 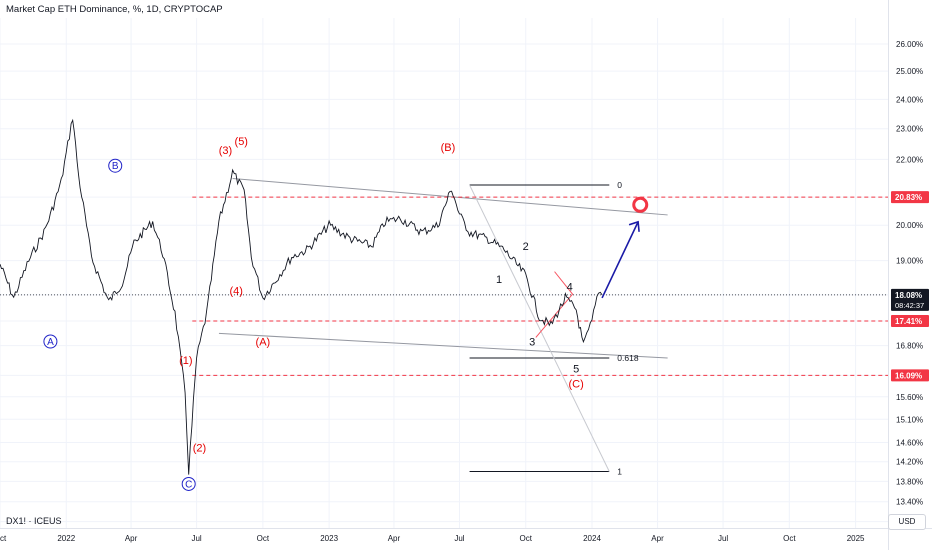 I want to click on ytick-label-3: 14.20%, so click(x=909, y=462).